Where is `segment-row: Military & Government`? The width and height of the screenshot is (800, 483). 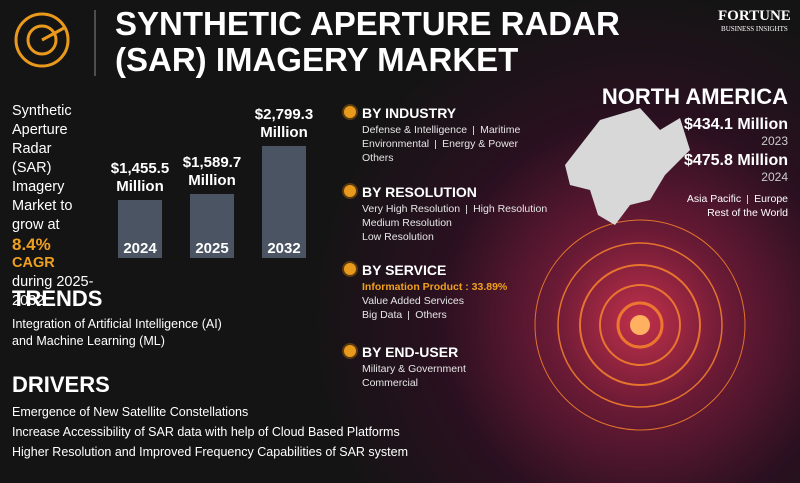
segment-row: Military & Government is located at coordinates (462, 369).